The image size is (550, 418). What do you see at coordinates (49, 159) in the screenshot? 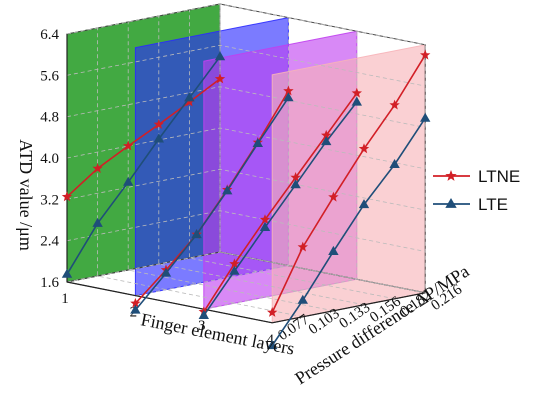
I see `z-tick-label: 4.0` at bounding box center [49, 159].